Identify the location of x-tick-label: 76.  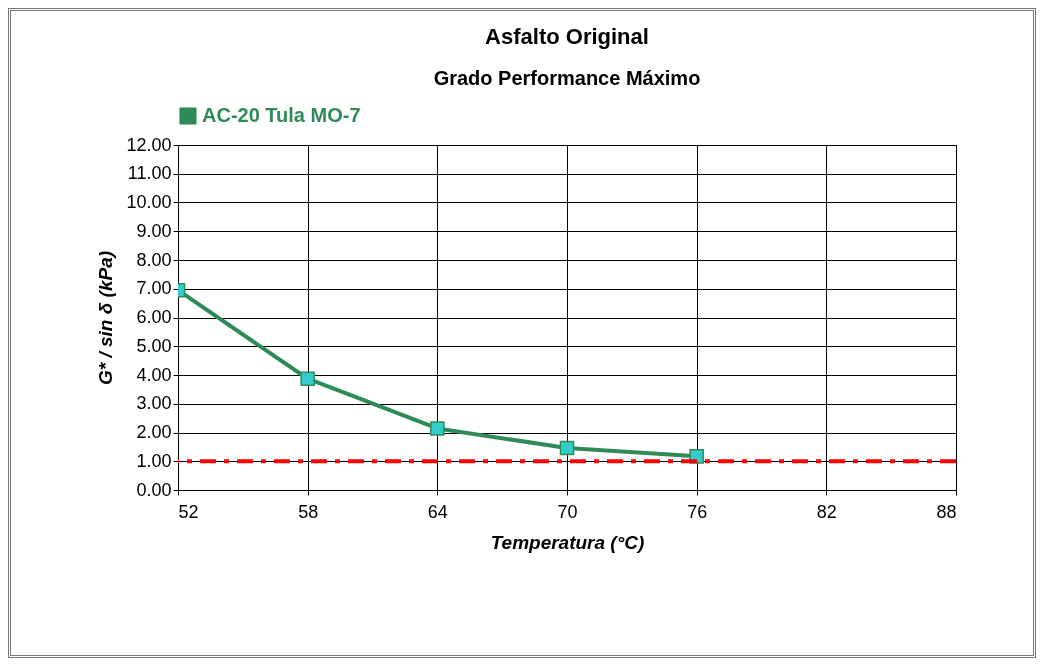
(697, 511).